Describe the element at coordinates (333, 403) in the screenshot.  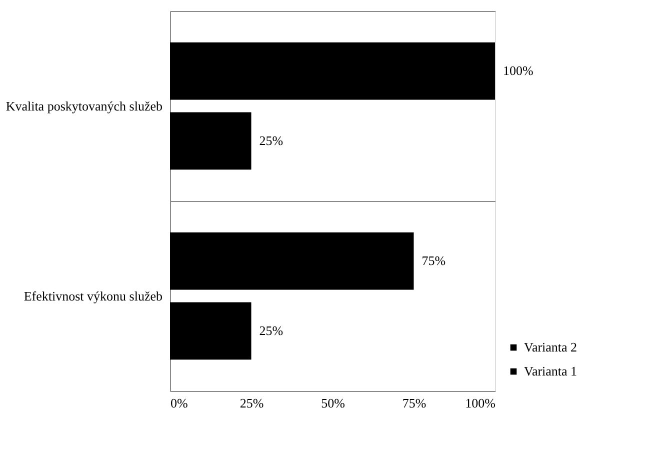
I see `x-tick-label: 50%` at that location.